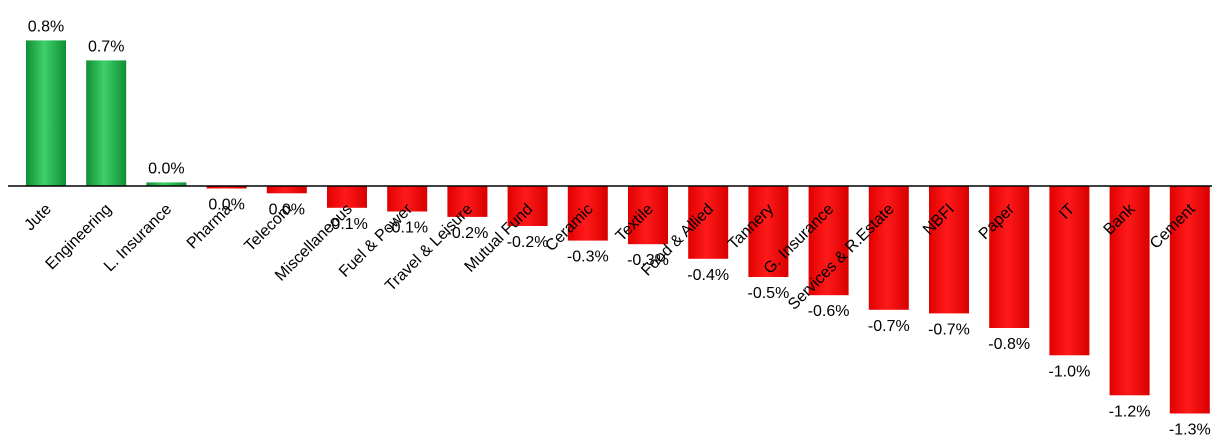  I want to click on value-label-paper: -0.8%, so click(1009, 344).